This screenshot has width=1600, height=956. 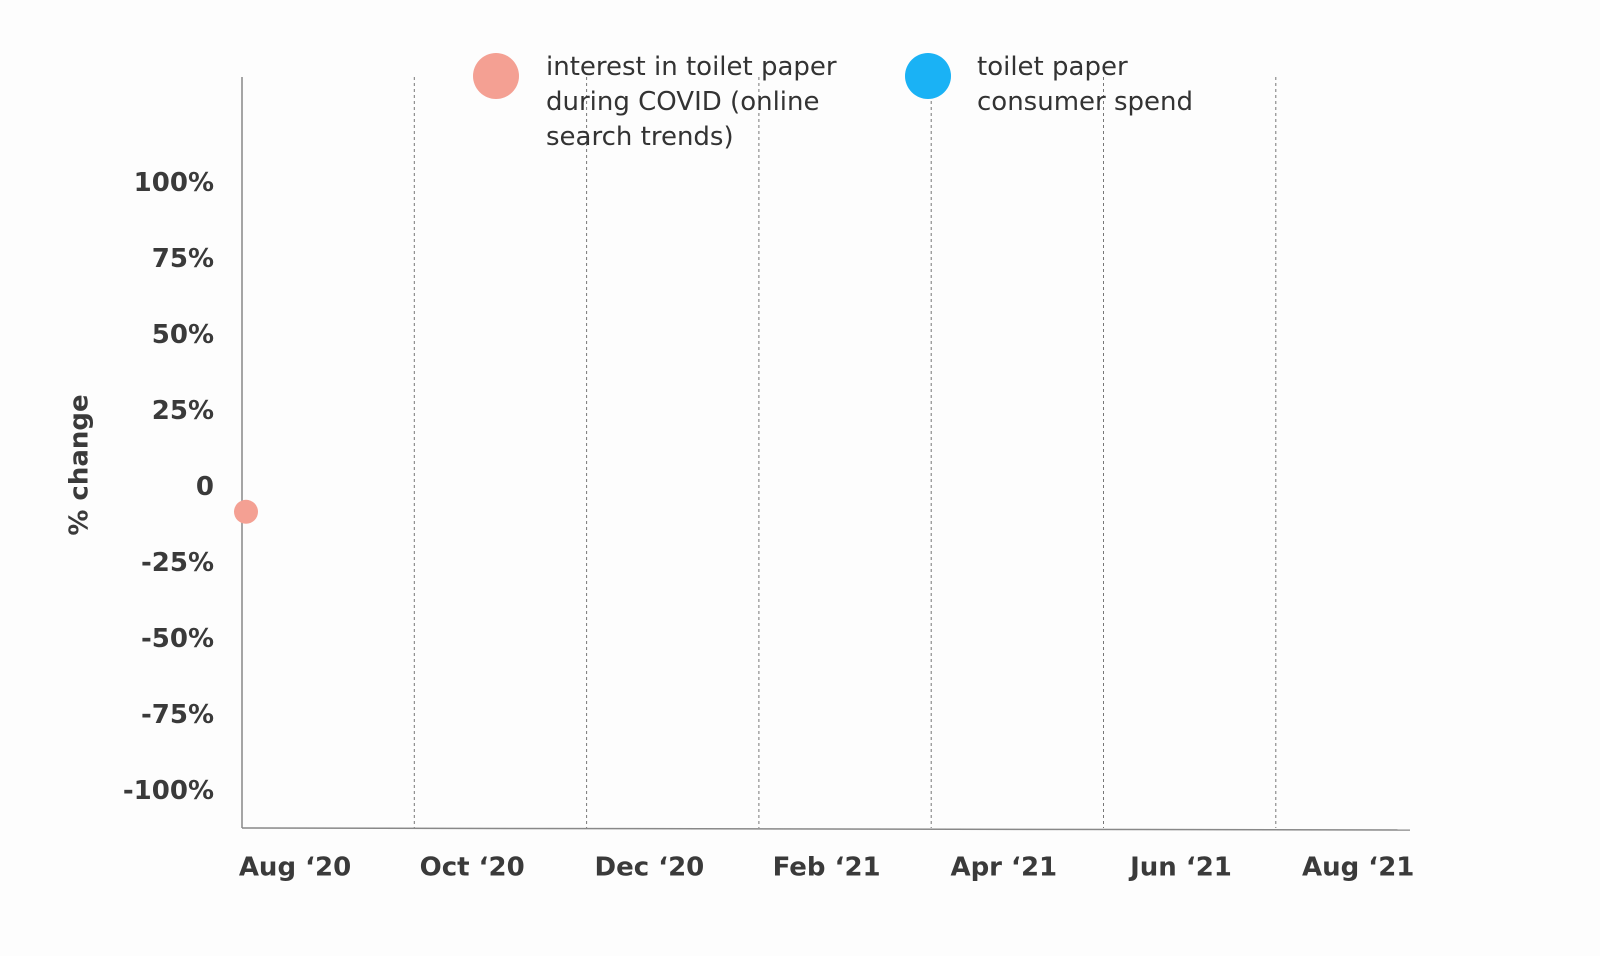 I want to click on legend-label: toilet paper consumer spend, so click(x=1085, y=84).